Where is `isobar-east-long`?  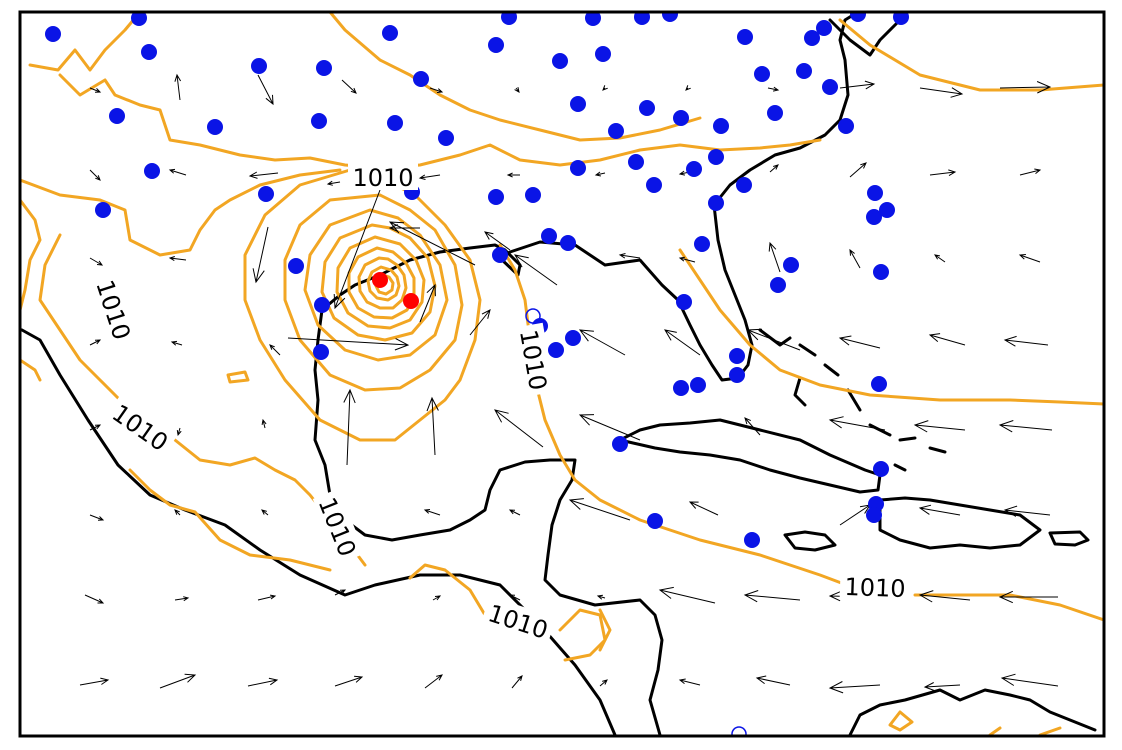
isobar-east-long is located at coordinates (891, 327).